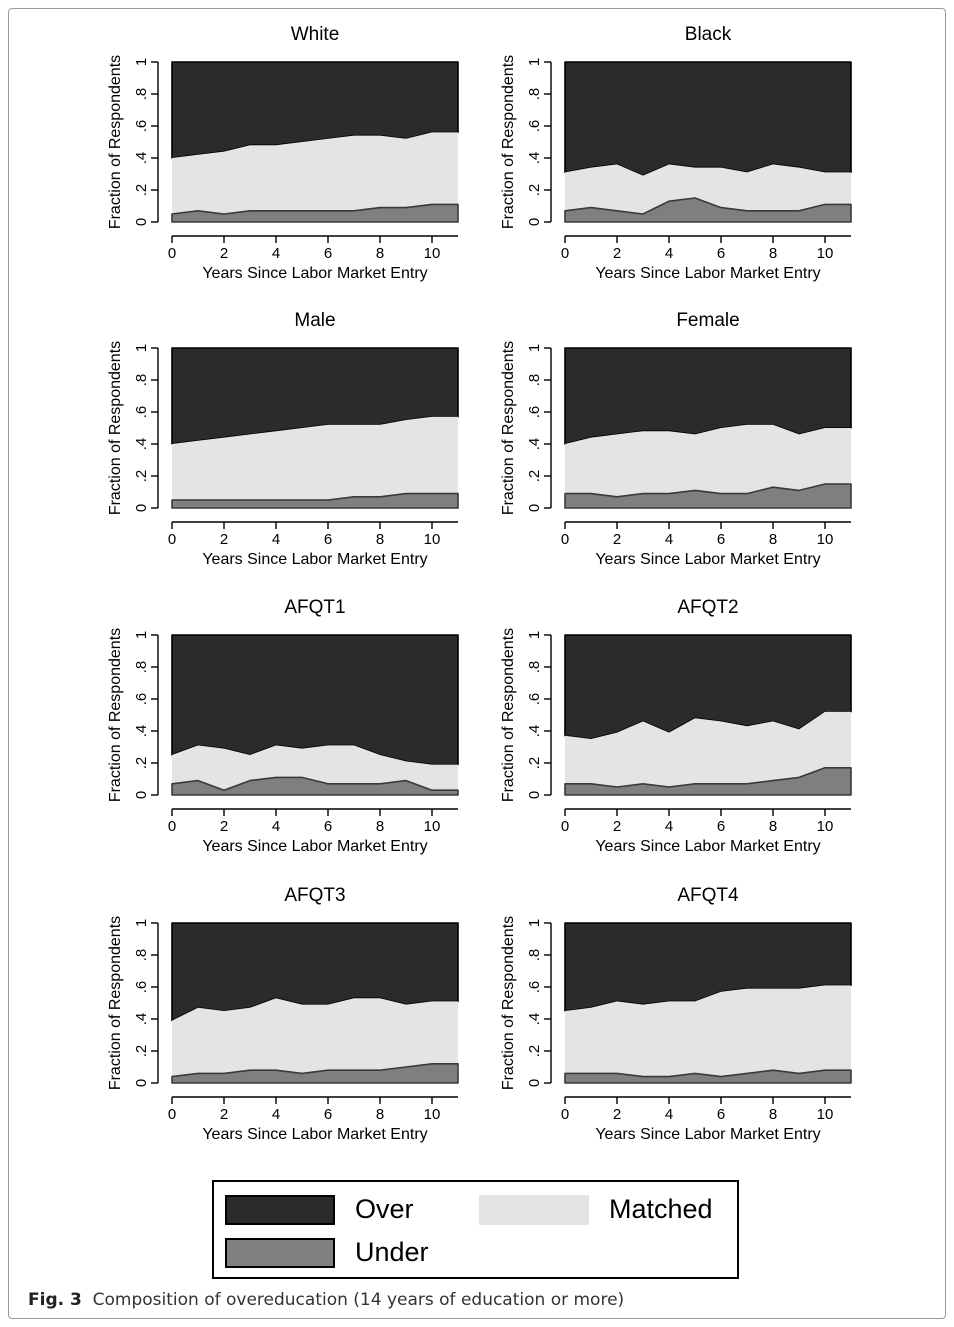 The width and height of the screenshot is (954, 1327). Describe the element at coordinates (280, 1209) in the screenshot. I see `legend-swatch-over` at that location.